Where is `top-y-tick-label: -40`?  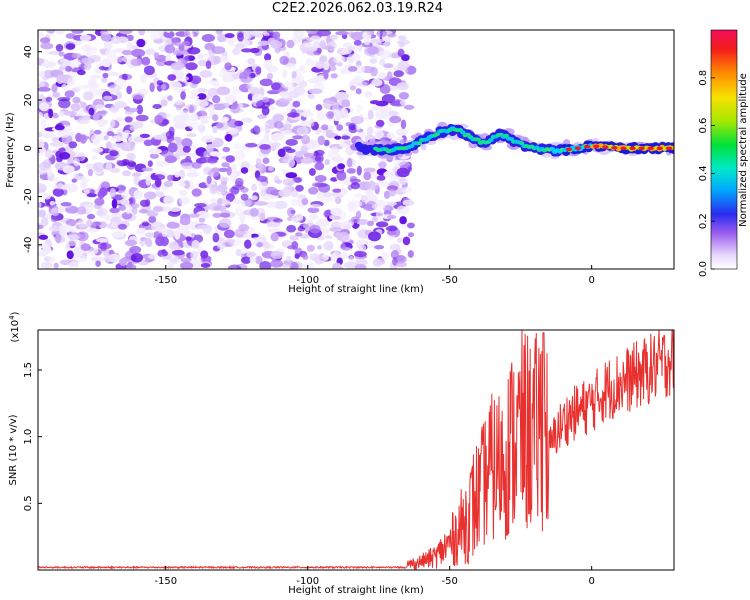 top-y-tick-label: -40 is located at coordinates (28, 245).